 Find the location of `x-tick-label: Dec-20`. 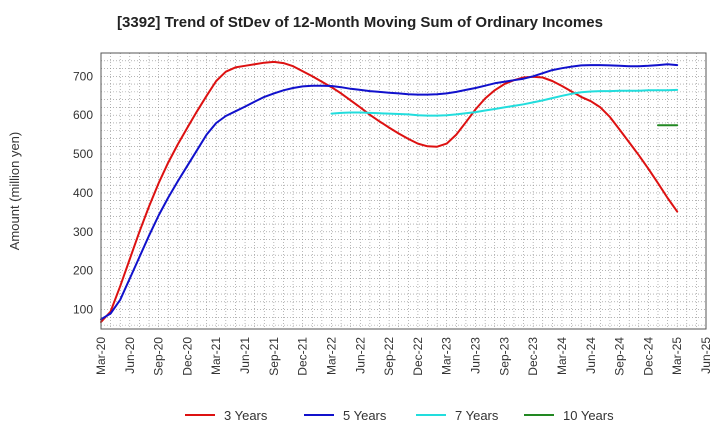

x-tick-label: Dec-20 is located at coordinates (187, 356).